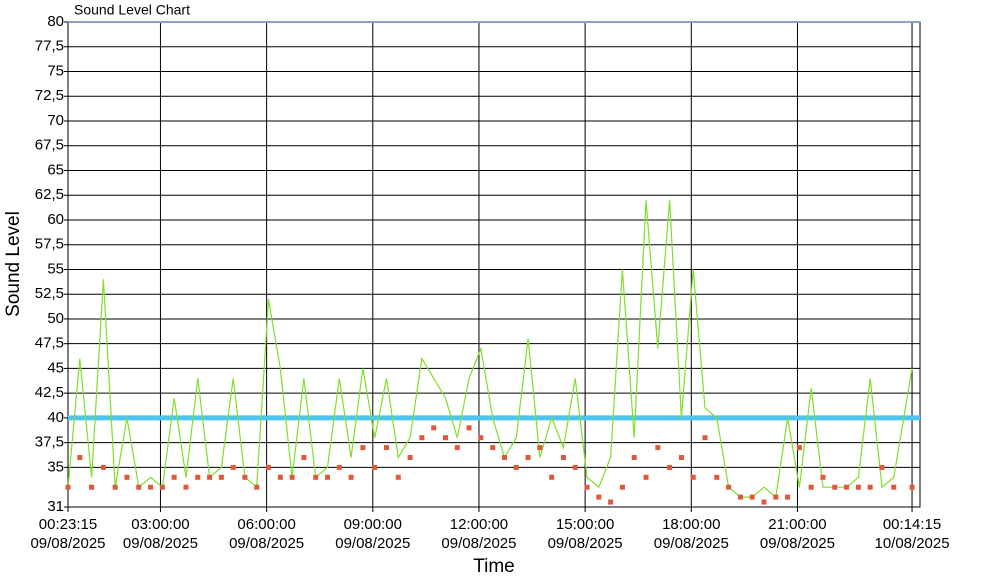  What do you see at coordinates (49, 343) in the screenshot?
I see `y-tick-label: 47,5` at bounding box center [49, 343].